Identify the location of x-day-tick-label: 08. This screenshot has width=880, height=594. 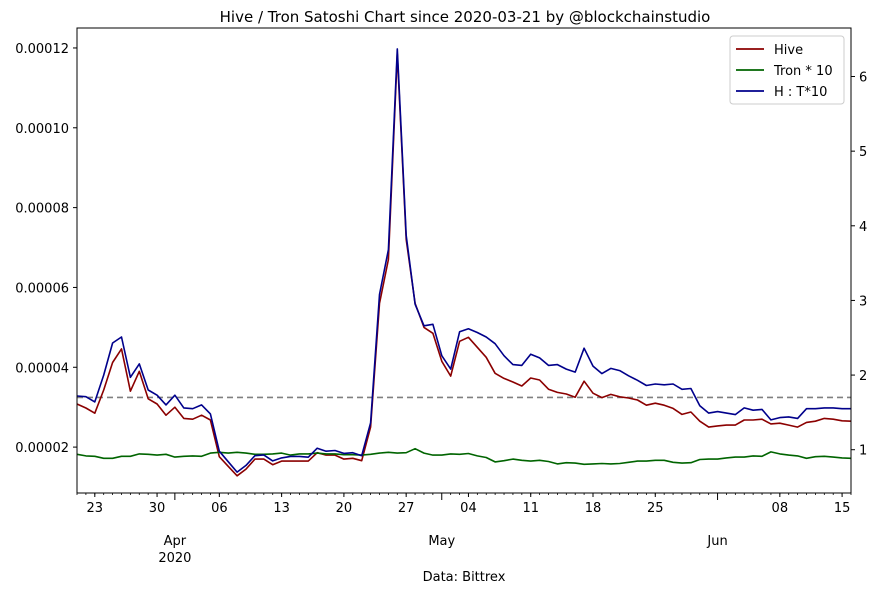
(780, 508).